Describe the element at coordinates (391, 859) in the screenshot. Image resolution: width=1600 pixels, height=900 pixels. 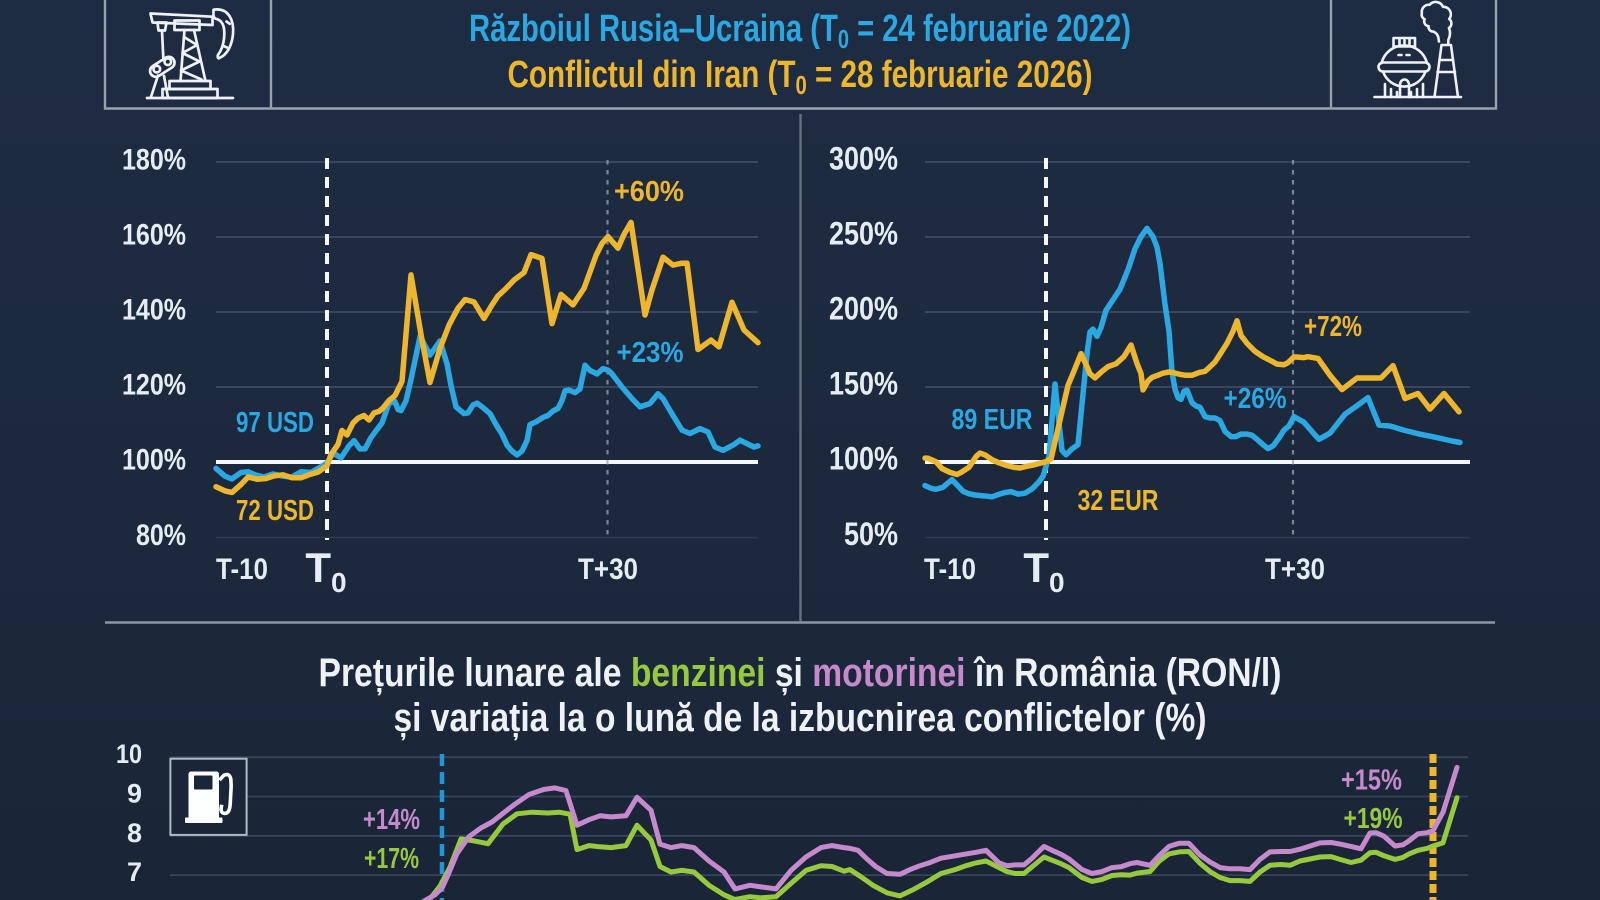
I see `svg-text: +17%` at that location.